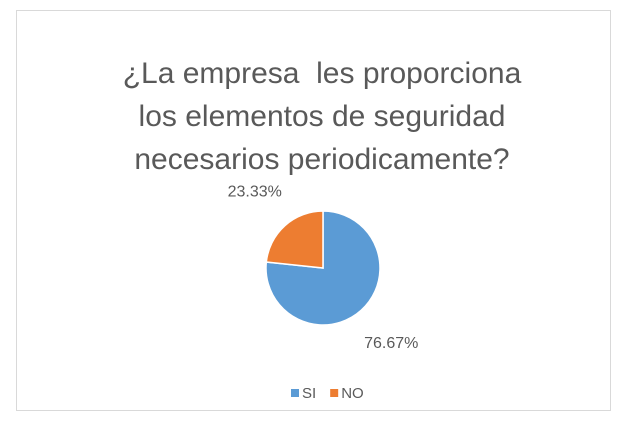  Describe the element at coordinates (255, 191) in the screenshot. I see `data-label: 23.33%` at that location.